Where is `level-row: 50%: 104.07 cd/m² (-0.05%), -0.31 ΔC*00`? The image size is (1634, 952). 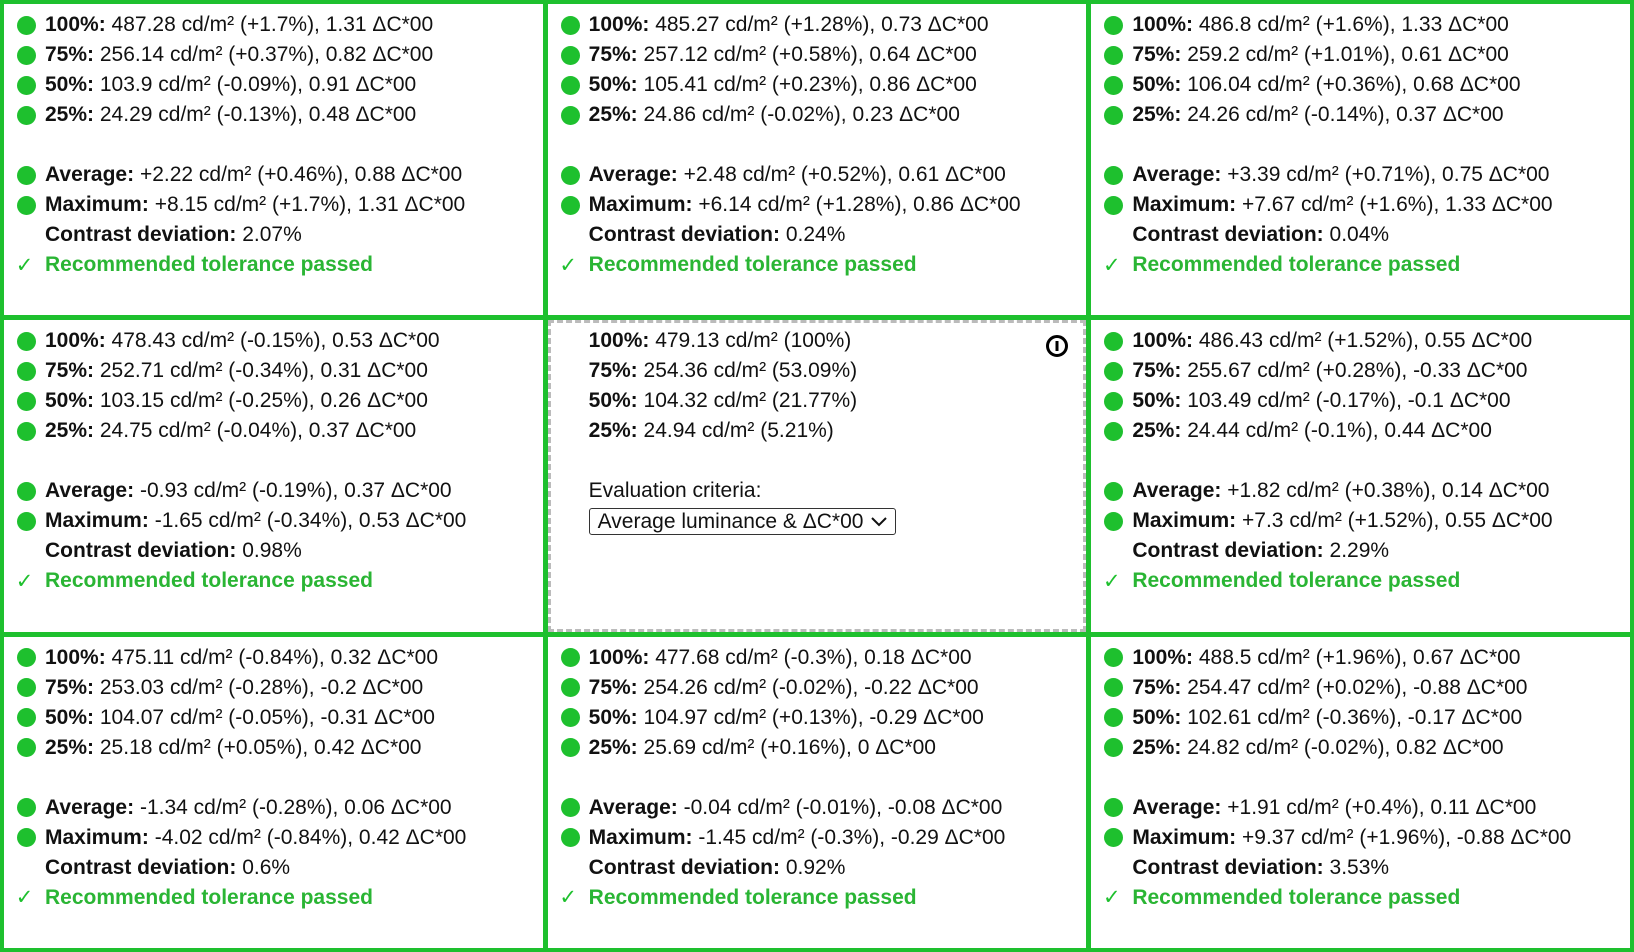 level-row: 50%: 104.07 cd/m² (-0.05%), -0.31 ΔC*00 is located at coordinates (273, 718).